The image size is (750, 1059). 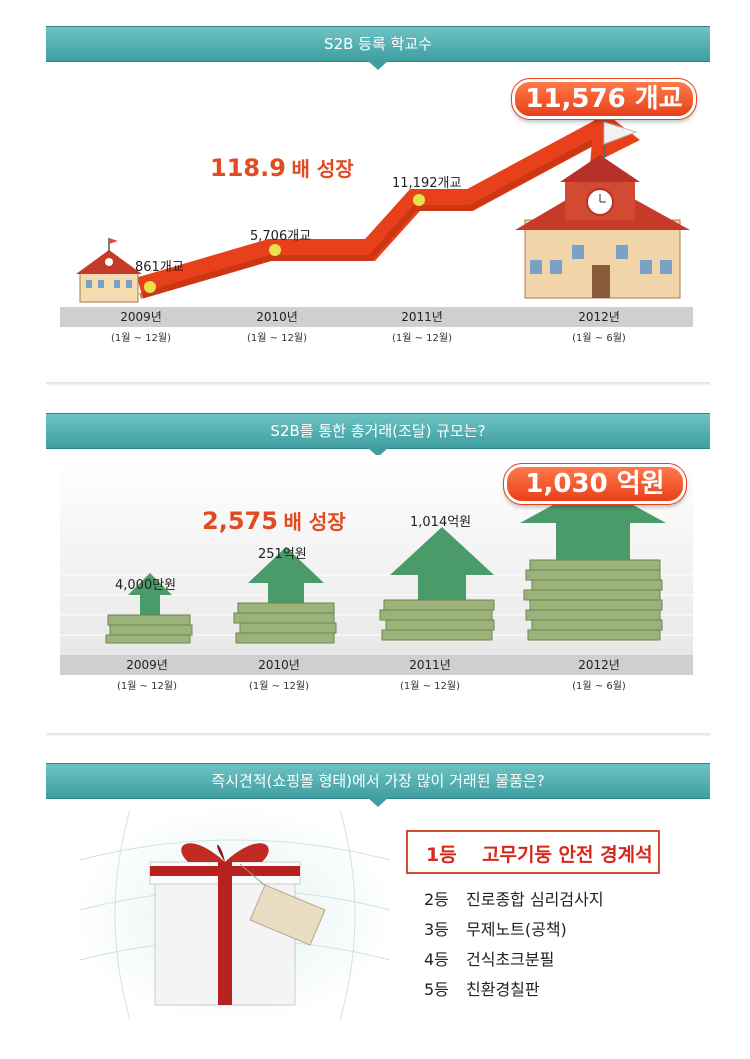 I want to click on section1-label-2010: 5,706개교, so click(x=281, y=236).